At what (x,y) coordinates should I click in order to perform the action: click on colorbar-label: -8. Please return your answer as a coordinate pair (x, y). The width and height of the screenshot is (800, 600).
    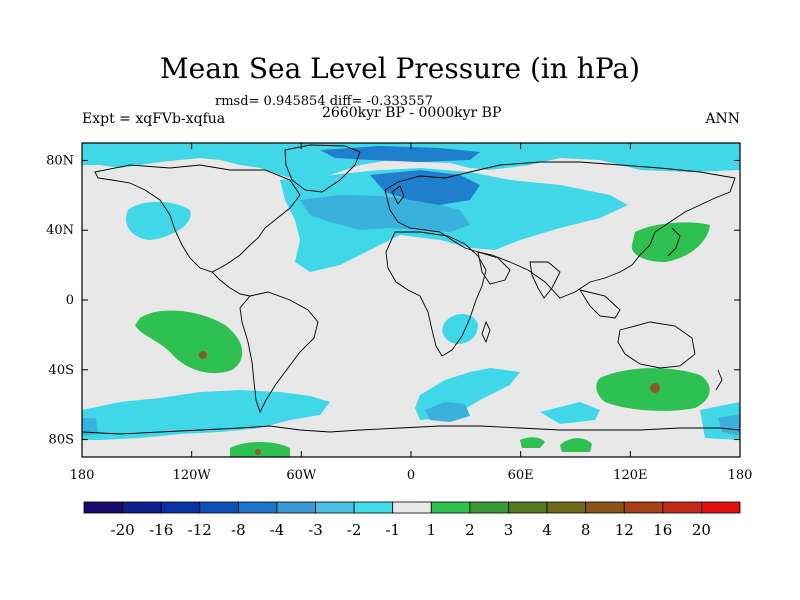
    Looking at the image, I should click on (238, 530).